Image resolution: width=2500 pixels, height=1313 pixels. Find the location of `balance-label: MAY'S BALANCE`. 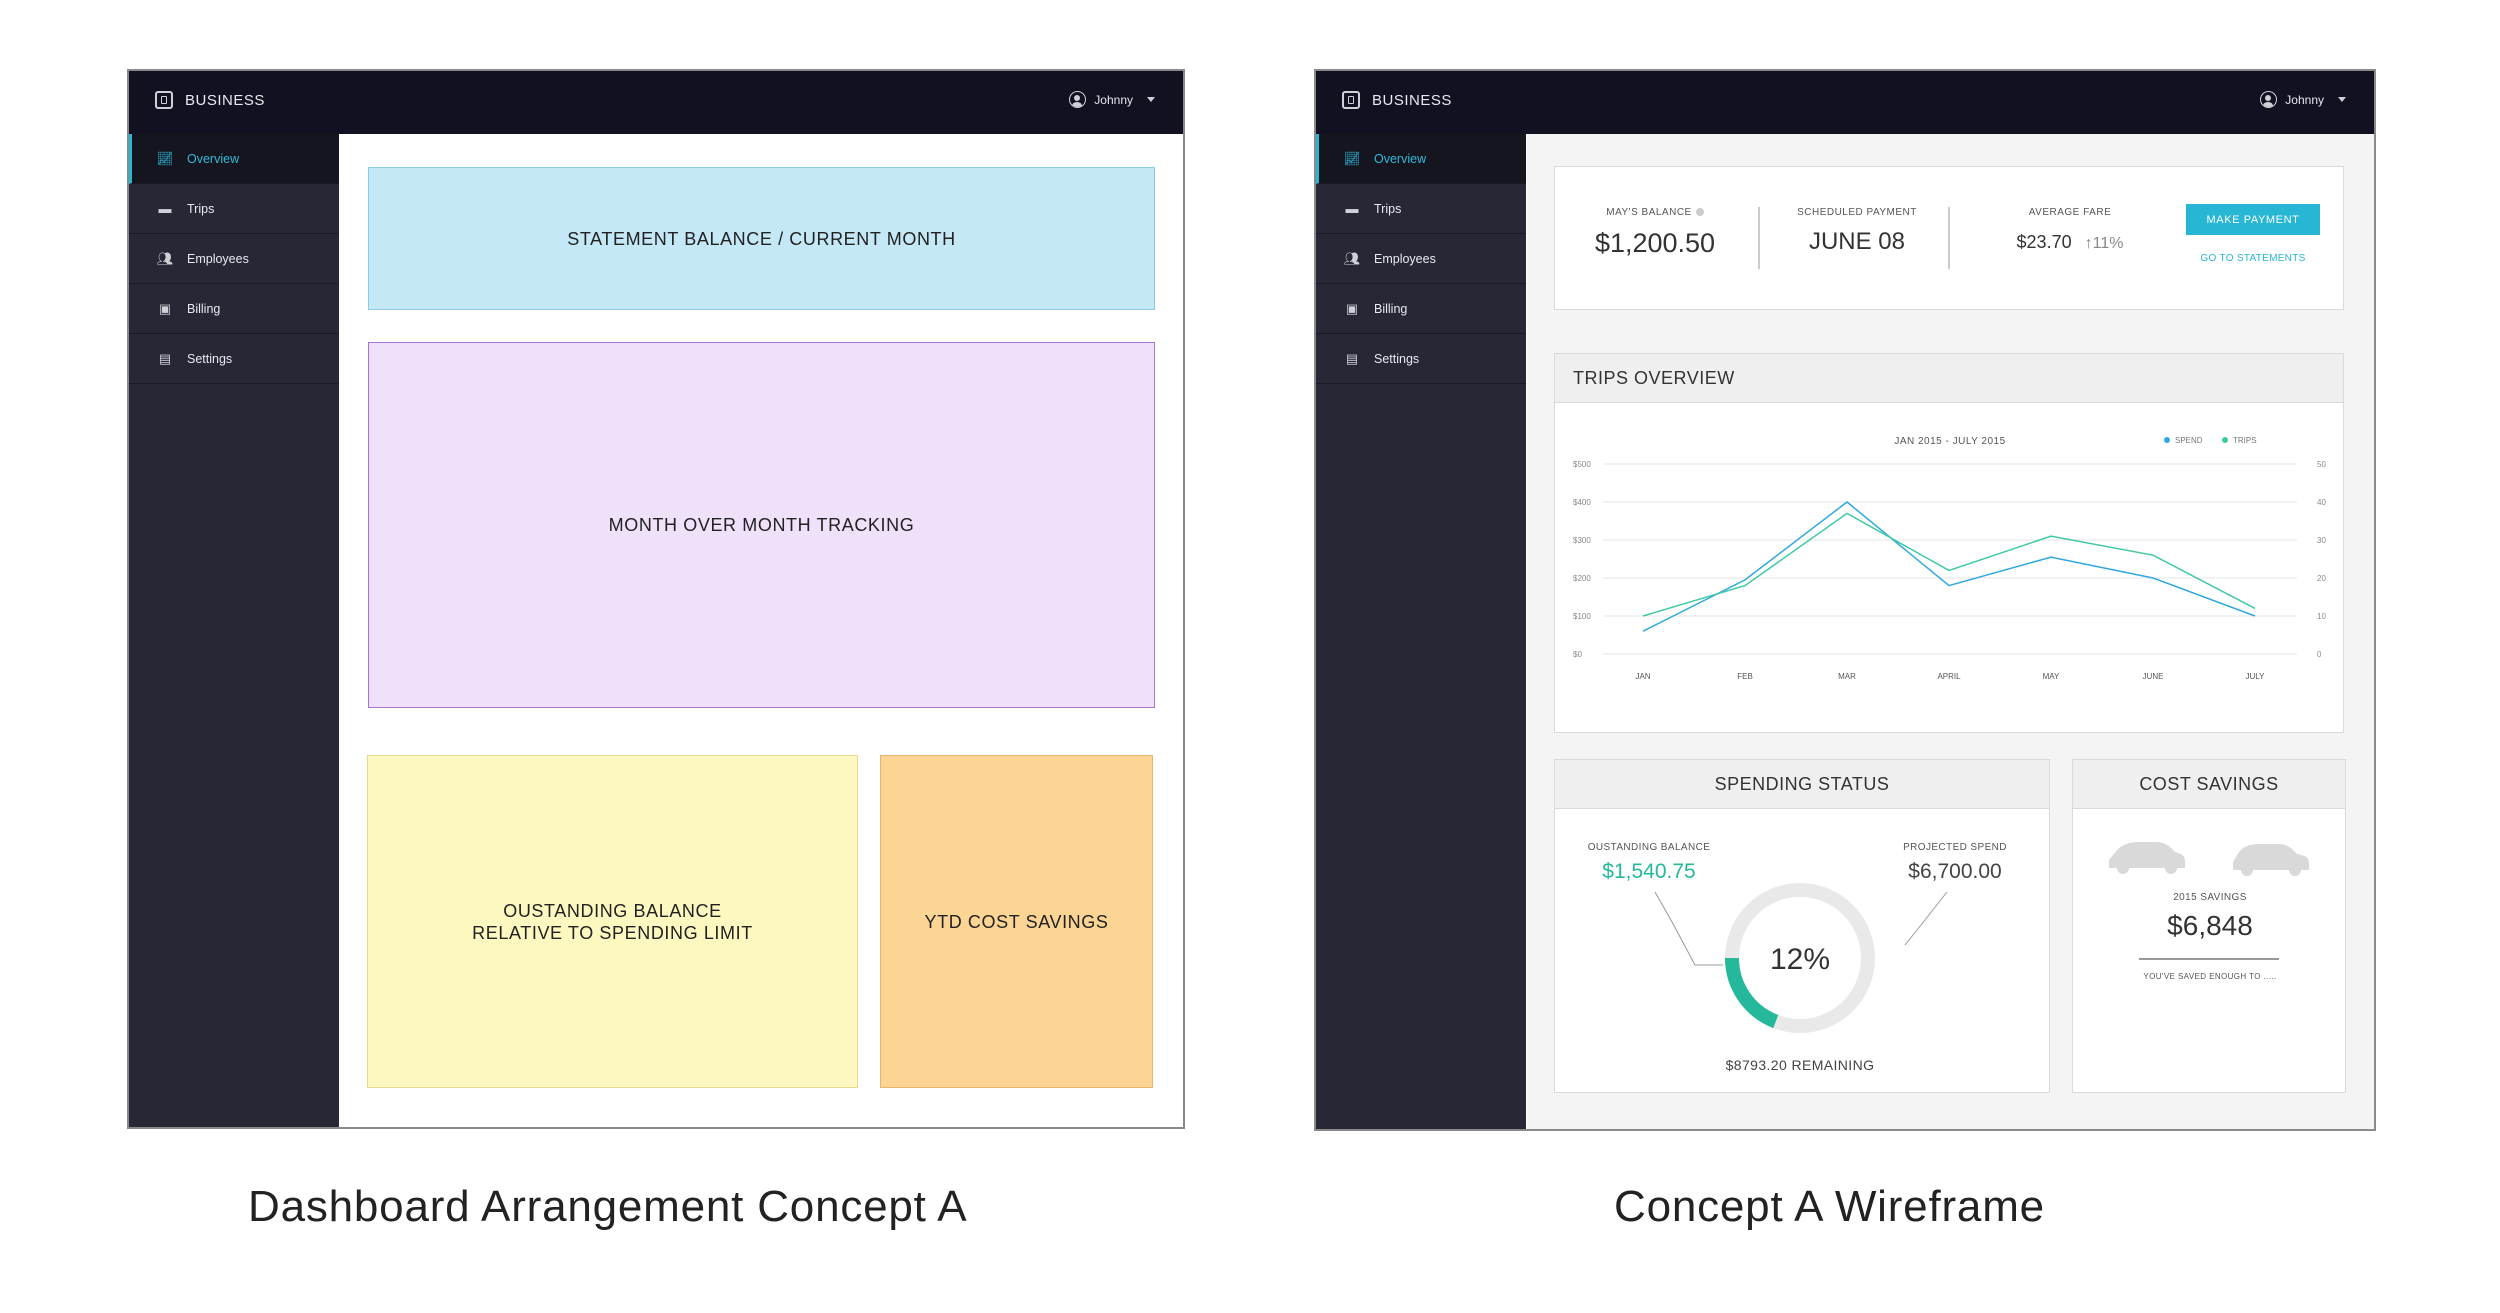

balance-label: MAY'S BALANCE is located at coordinates (1649, 212).